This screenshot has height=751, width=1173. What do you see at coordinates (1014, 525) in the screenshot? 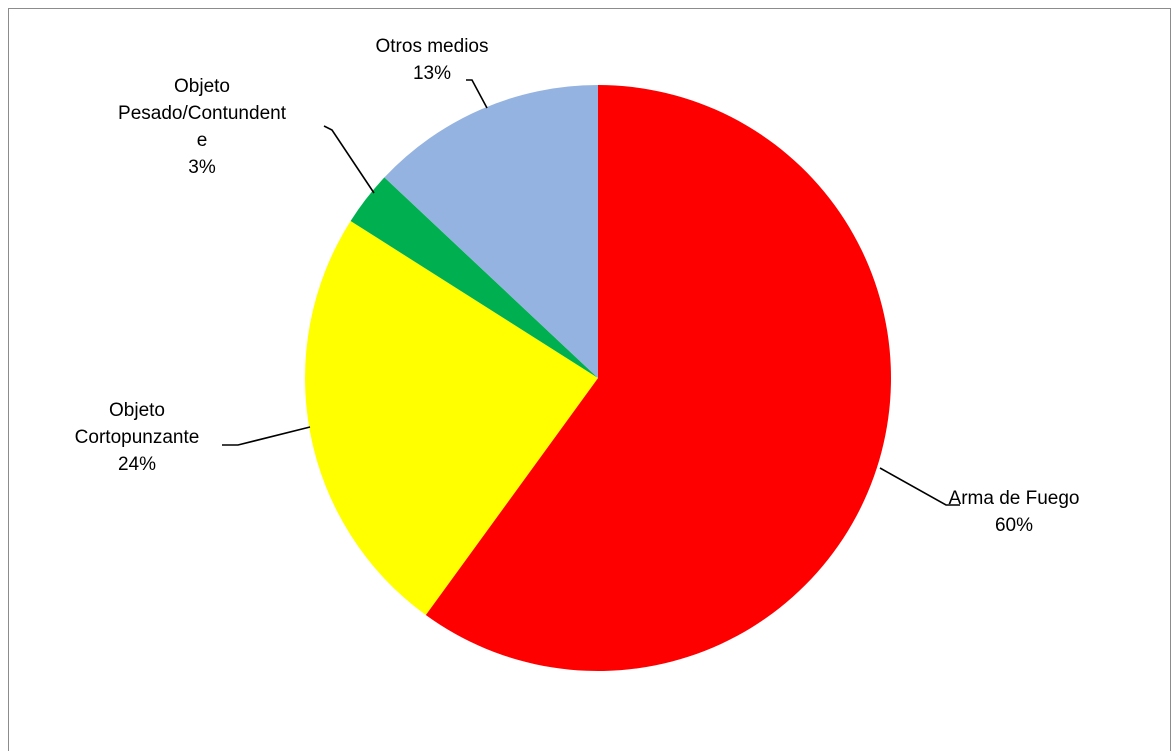
I see `pct-label-arma-de-fuego: 60%` at bounding box center [1014, 525].